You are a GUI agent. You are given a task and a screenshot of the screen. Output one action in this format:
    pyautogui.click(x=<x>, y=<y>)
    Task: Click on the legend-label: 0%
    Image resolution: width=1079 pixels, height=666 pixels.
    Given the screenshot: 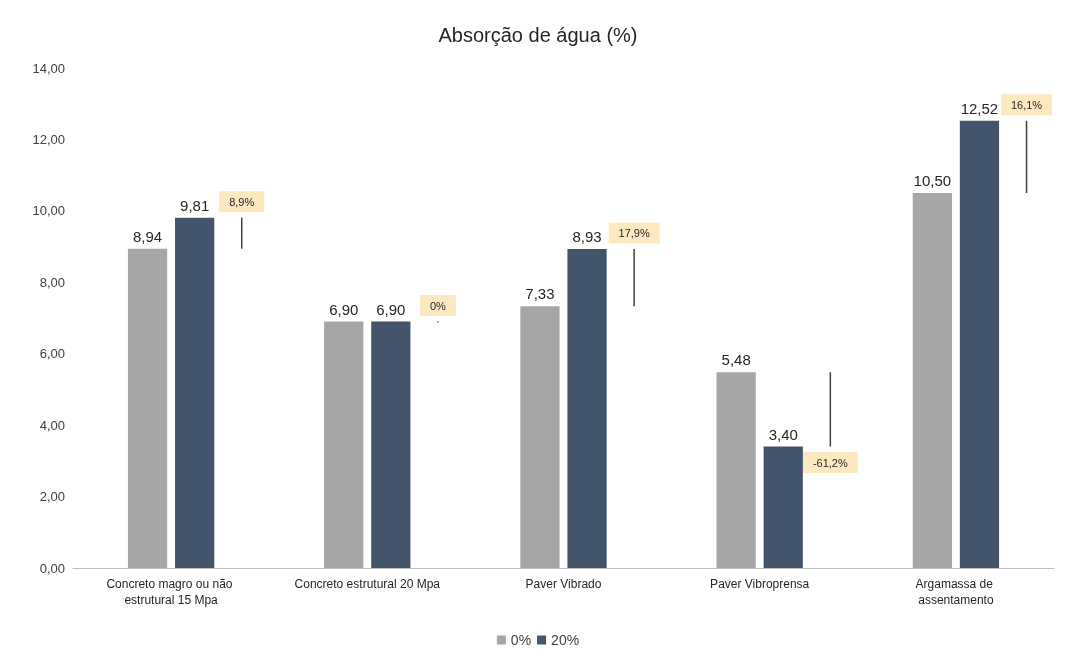 What is the action you would take?
    pyautogui.click(x=521, y=640)
    